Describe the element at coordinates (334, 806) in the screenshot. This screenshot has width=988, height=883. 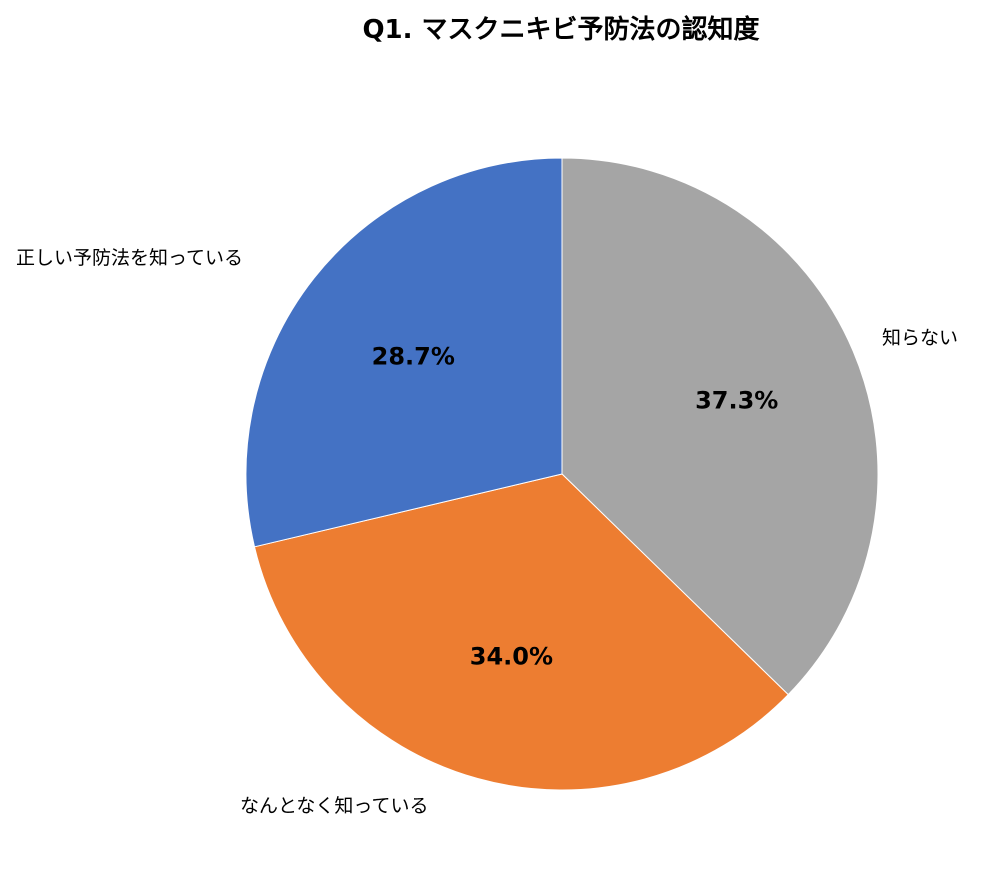
I see `pie-category-label-2: なんとなく知っている` at that location.